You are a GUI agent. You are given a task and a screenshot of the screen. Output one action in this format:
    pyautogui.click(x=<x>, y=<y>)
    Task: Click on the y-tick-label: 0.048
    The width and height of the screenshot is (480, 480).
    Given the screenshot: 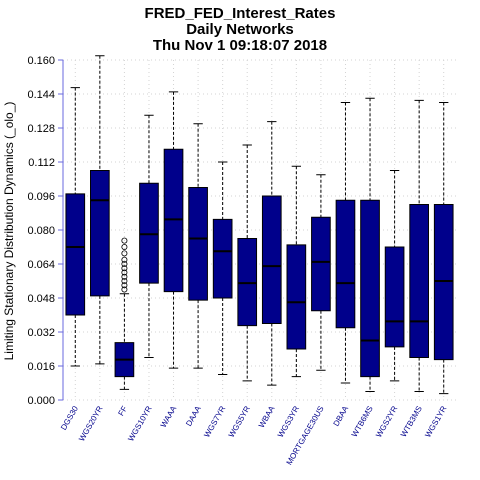 What is the action you would take?
    pyautogui.click(x=41, y=299)
    